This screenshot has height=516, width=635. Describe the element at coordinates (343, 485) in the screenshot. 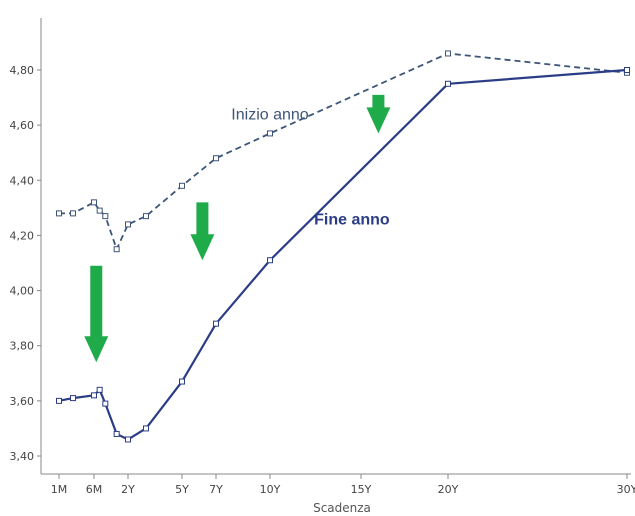

I see `x-ticks: 1M 6M 2Y 5Y 7Y 10Y 15Y 20Y 30Y` at that location.